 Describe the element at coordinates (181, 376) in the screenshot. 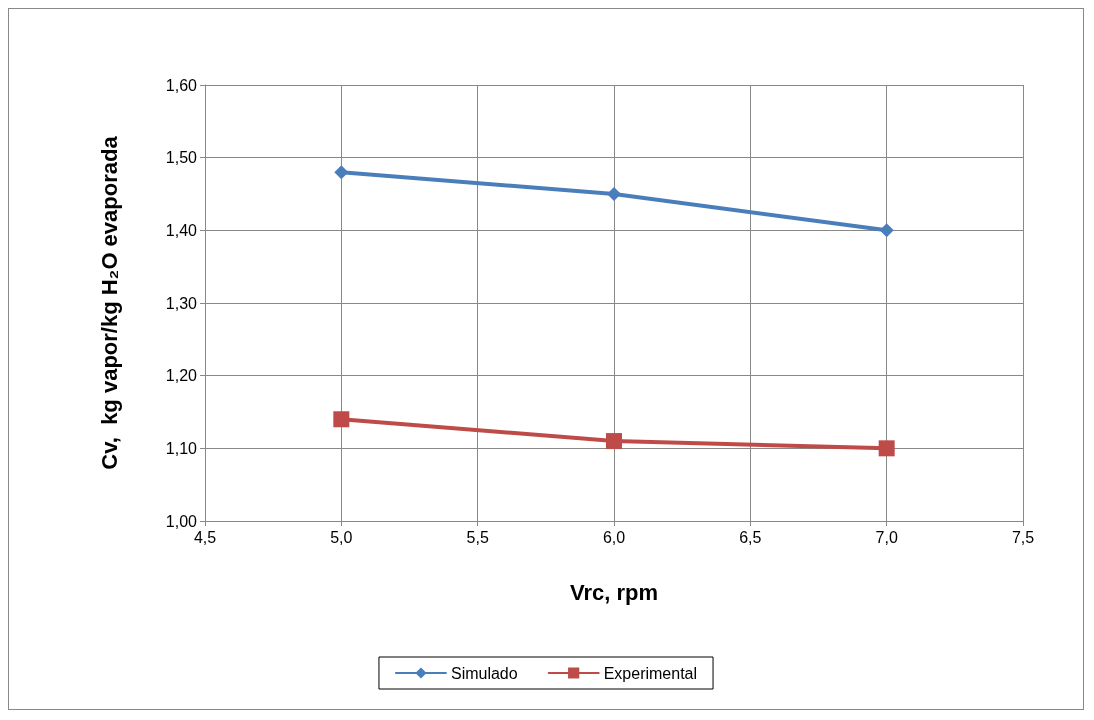

I see `y-tick-label: 1,20` at that location.